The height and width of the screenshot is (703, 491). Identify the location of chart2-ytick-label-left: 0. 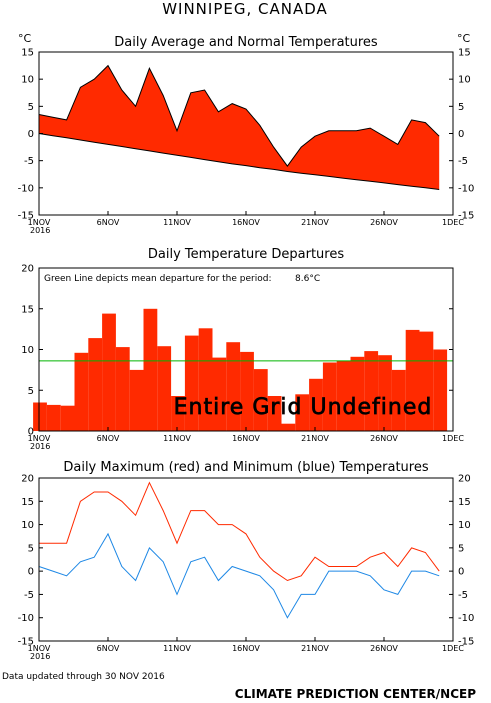
(31, 432).